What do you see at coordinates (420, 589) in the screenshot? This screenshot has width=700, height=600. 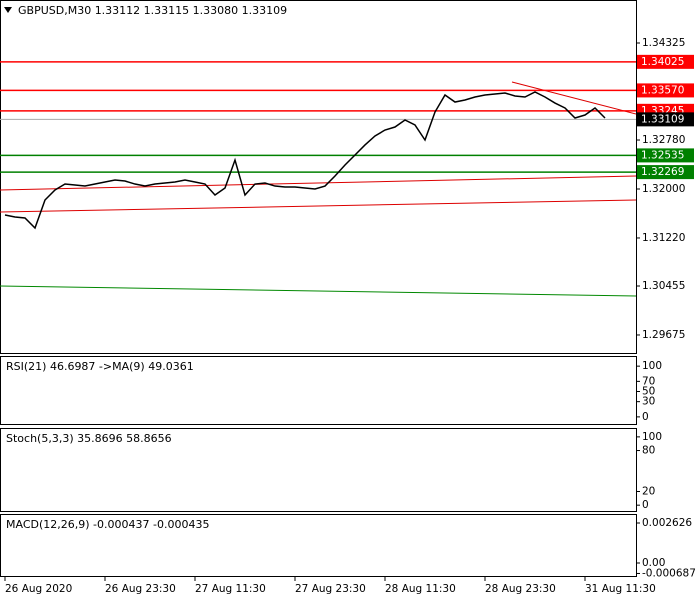 I see `x-tick-label: 28 Aug 11:30` at bounding box center [420, 589].